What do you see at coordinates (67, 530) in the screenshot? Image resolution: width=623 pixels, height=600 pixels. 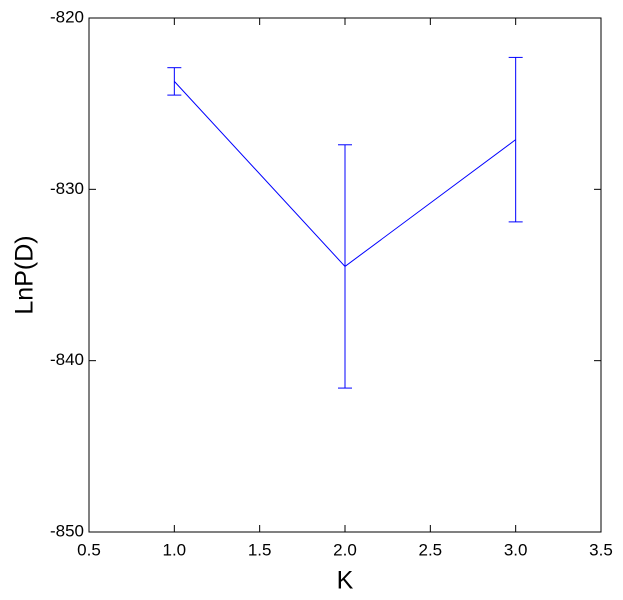 I see `y-tick-label: -850` at bounding box center [67, 530].